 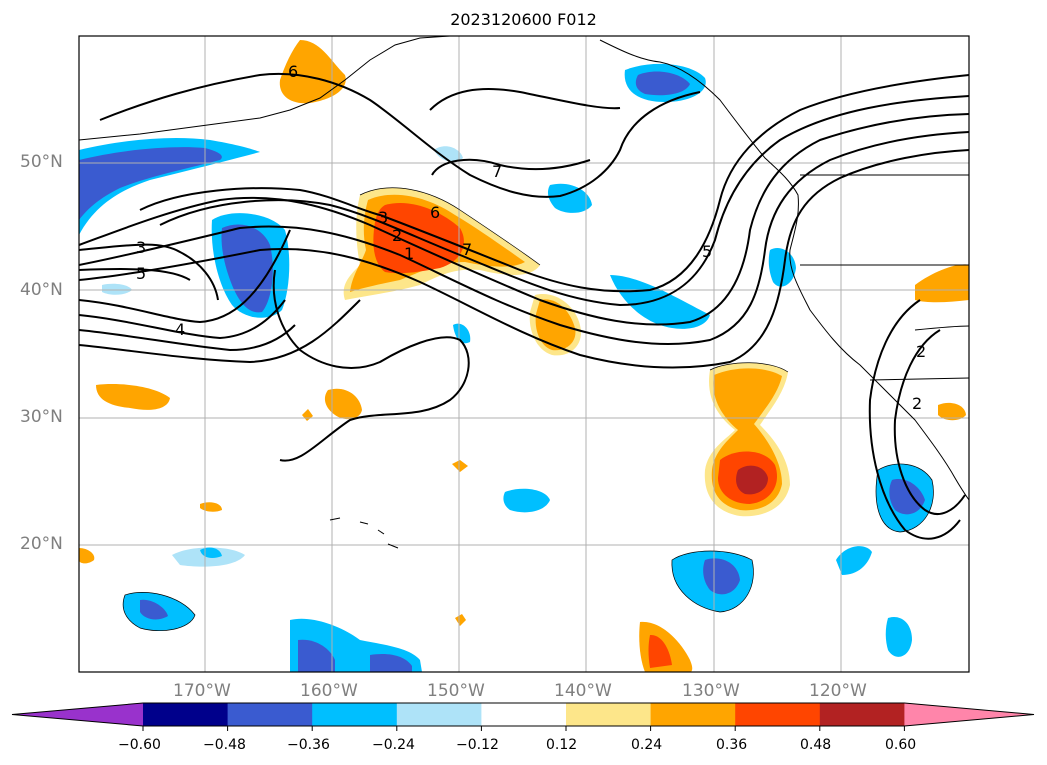 I want to click on colorbar, so click(x=523, y=716).